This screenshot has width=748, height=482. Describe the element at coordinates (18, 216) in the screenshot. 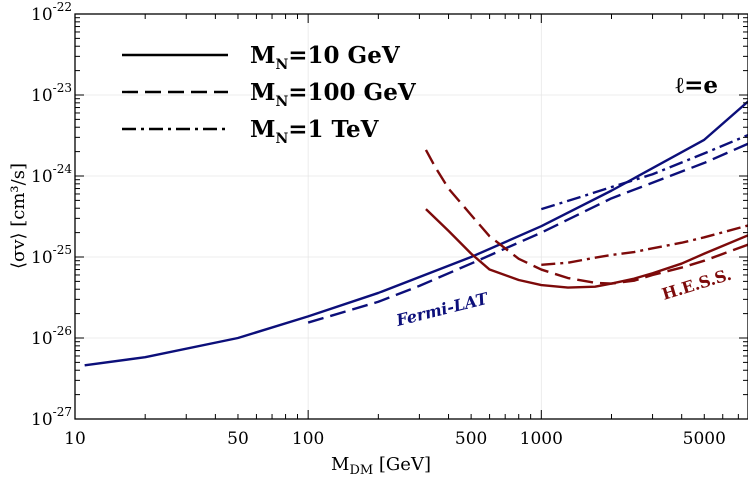

I see `y-axis-label: ⟨σv⟩ [cm³/s]` at that location.